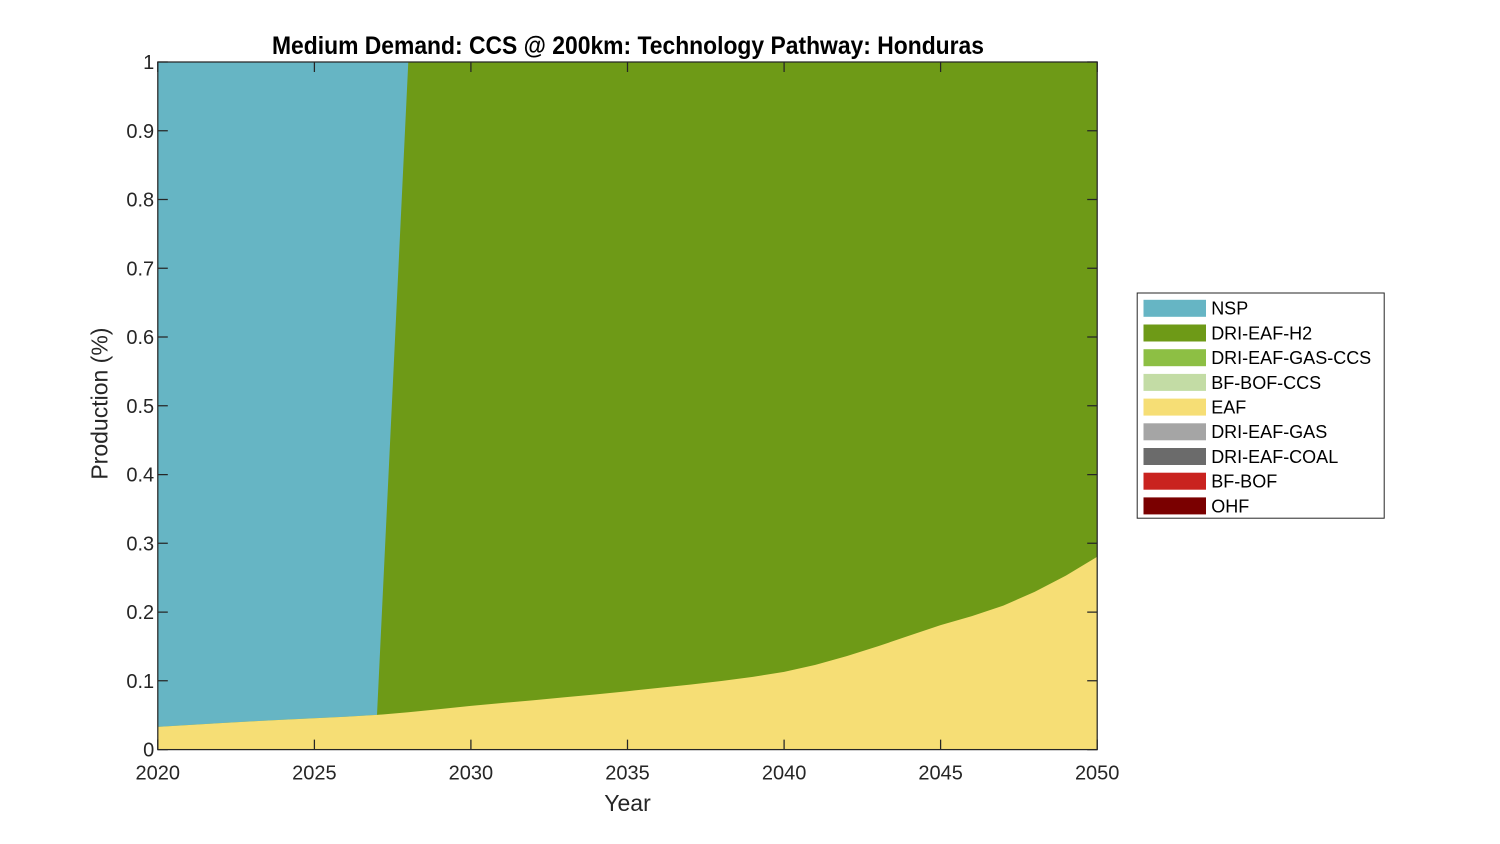 The width and height of the screenshot is (1500, 844). I want to click on svg-text: DRI-EAF-COAL, so click(1274, 457).